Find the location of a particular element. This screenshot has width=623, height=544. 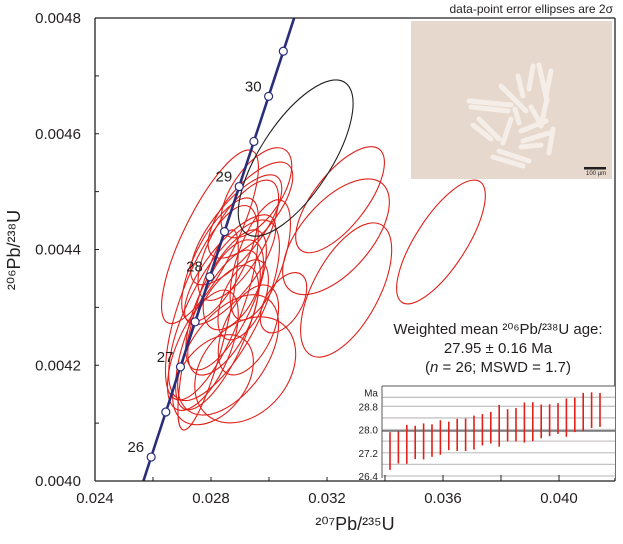

x-tick-label: 0.024 is located at coordinates (95, 498).